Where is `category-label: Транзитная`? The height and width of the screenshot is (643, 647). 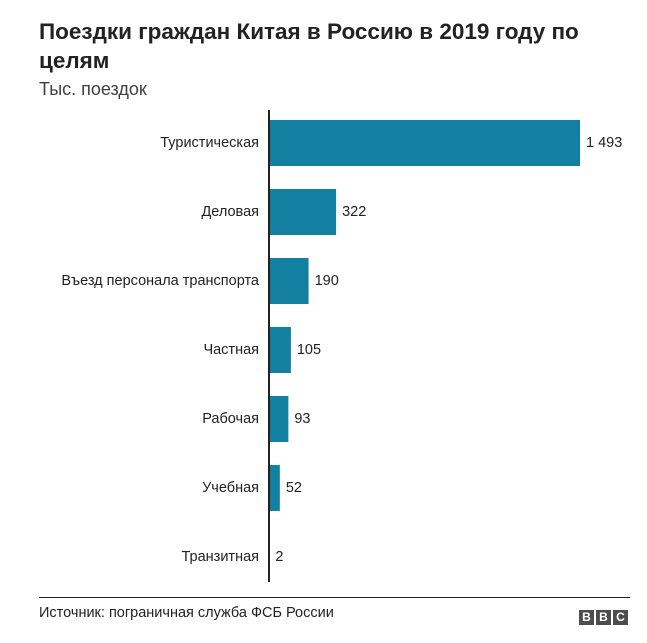 category-label: Транзитная is located at coordinates (221, 557).